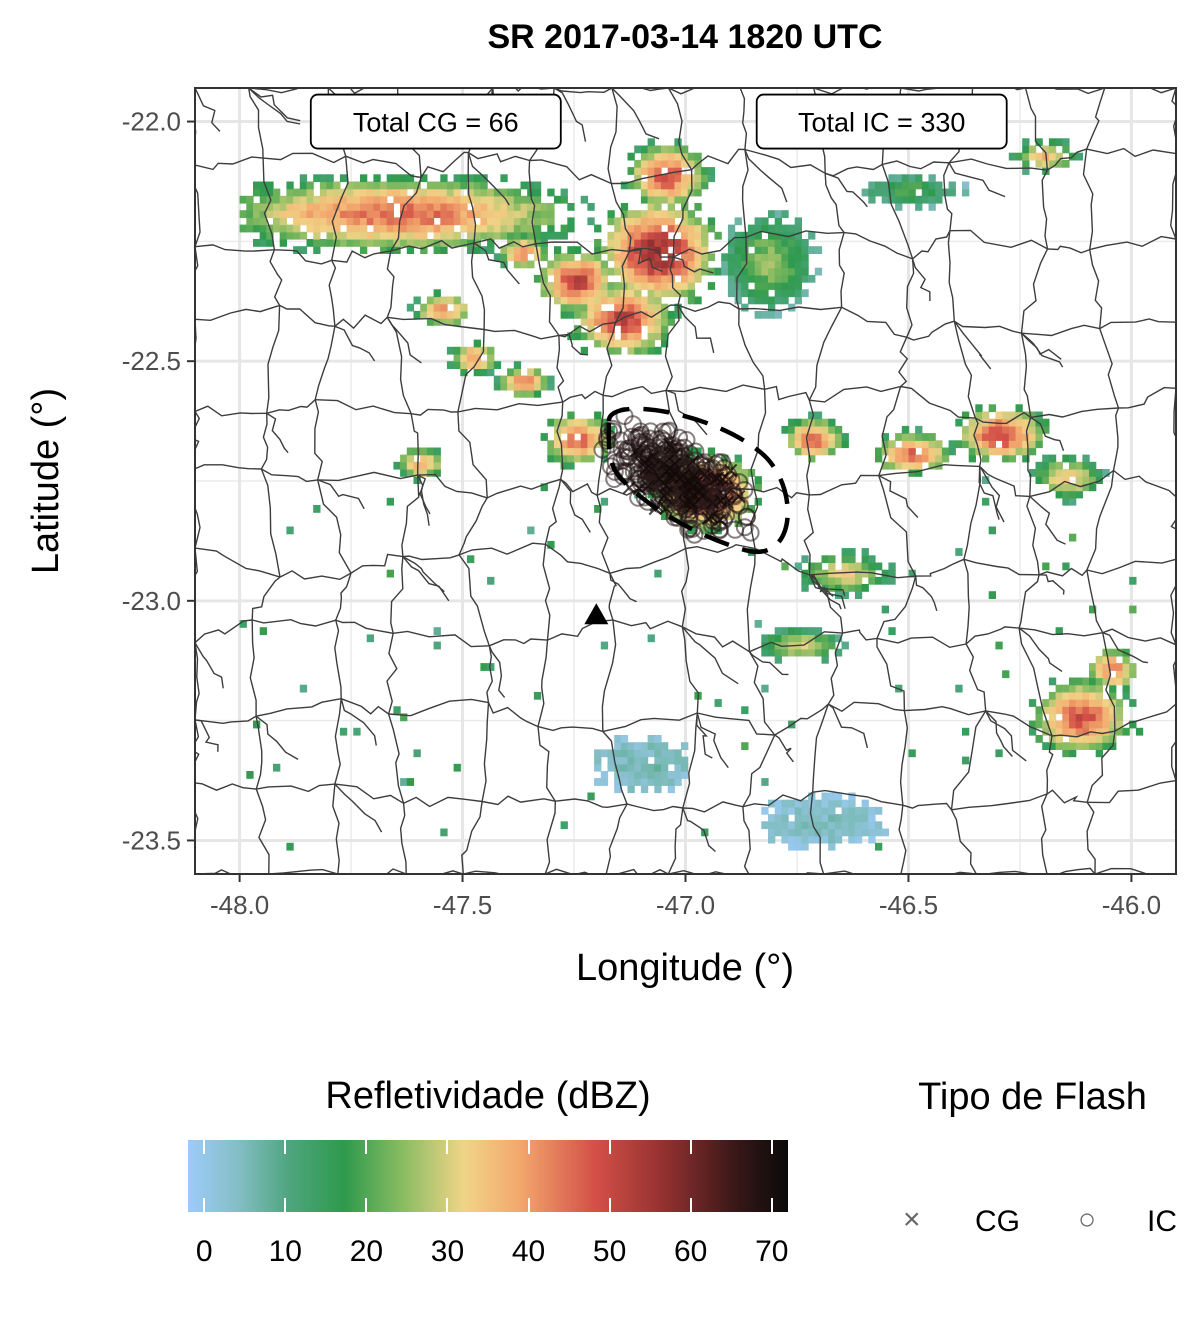 This screenshot has width=1200, height=1320. Describe the element at coordinates (711, 517) in the screenshot. I see `cg-flash-marker` at that location.